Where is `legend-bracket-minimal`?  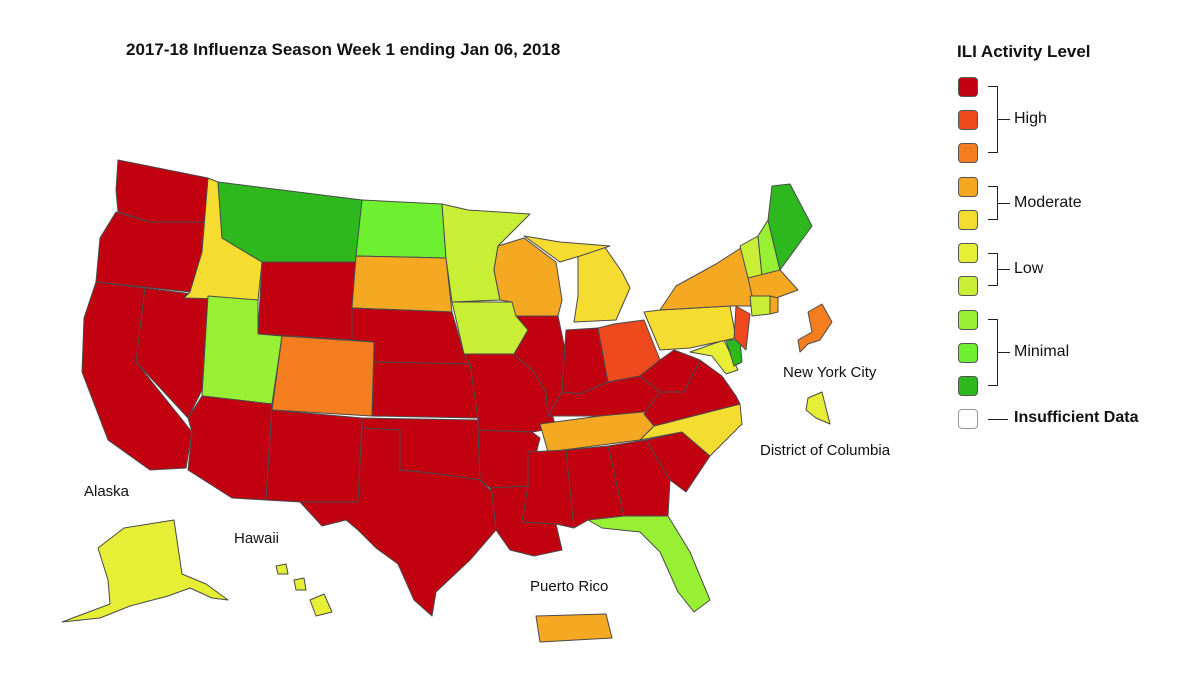
legend-bracket-minimal is located at coordinates (993, 352).